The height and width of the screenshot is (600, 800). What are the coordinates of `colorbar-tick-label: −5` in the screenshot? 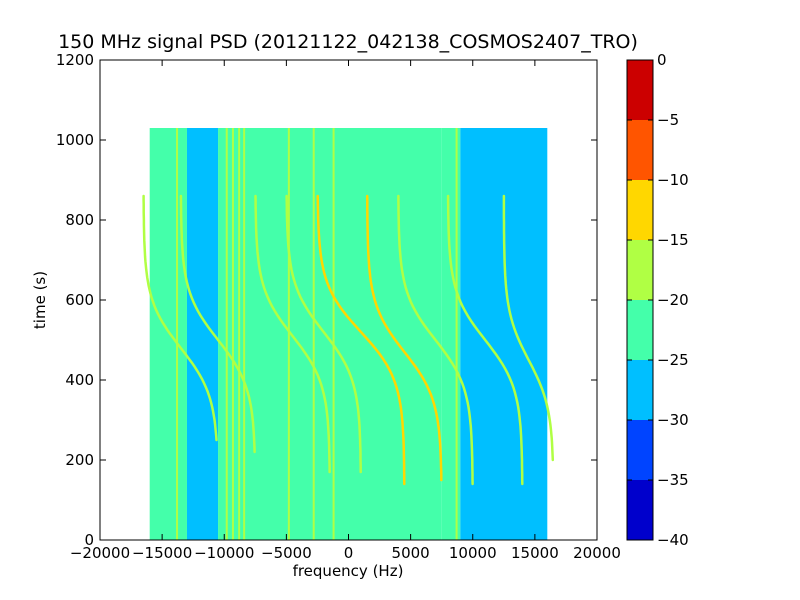 It's located at (668, 120).